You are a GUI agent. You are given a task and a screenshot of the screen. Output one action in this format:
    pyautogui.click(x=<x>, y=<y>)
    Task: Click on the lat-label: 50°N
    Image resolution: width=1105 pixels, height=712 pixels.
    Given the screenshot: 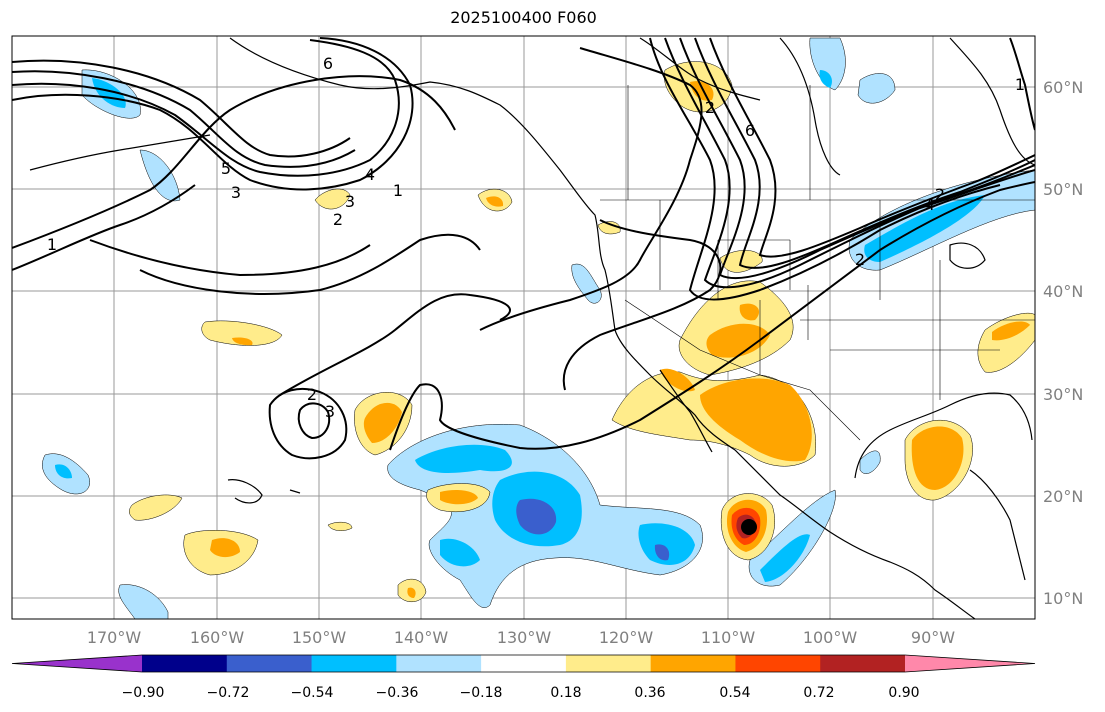 What is the action you would take?
    pyautogui.click(x=1063, y=189)
    